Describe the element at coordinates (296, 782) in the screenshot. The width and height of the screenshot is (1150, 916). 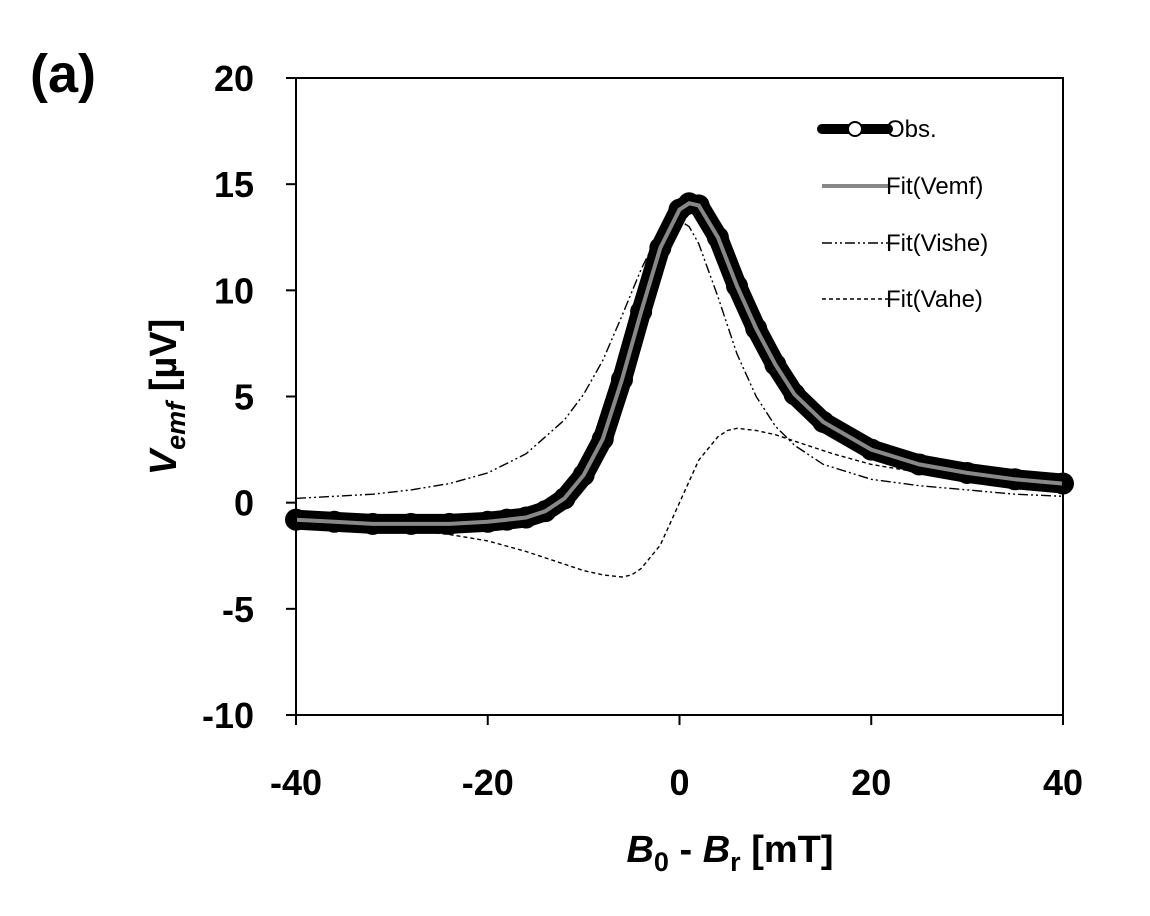
I see `x-tick-label: -40` at that location.